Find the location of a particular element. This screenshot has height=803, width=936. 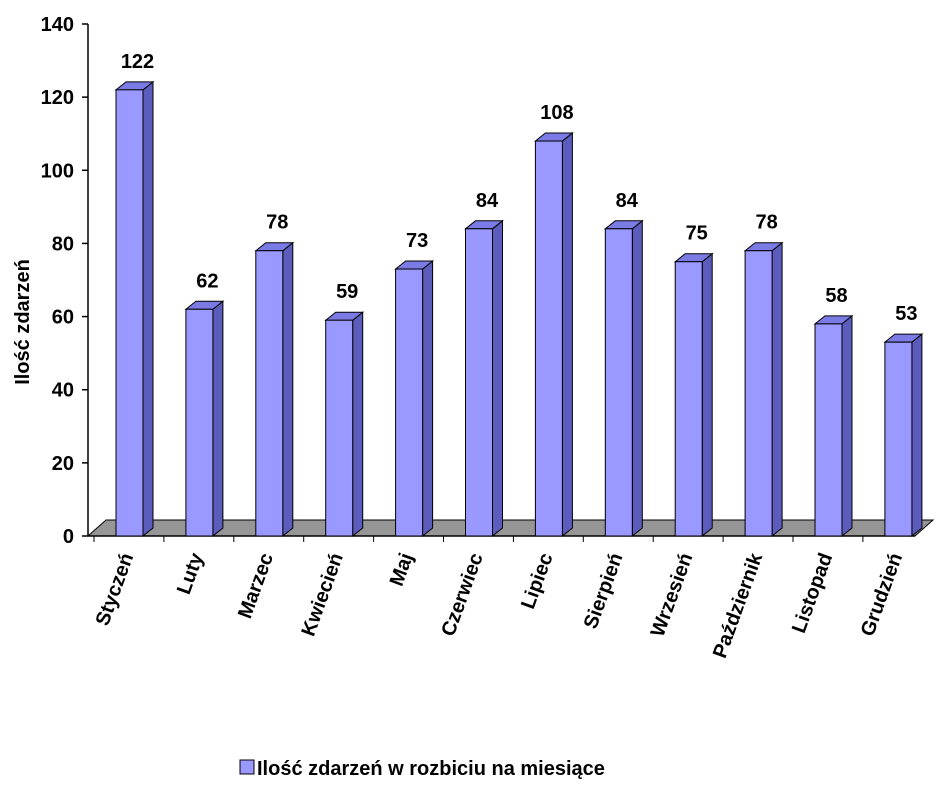

y-tick-label: 40 is located at coordinates (63, 391).